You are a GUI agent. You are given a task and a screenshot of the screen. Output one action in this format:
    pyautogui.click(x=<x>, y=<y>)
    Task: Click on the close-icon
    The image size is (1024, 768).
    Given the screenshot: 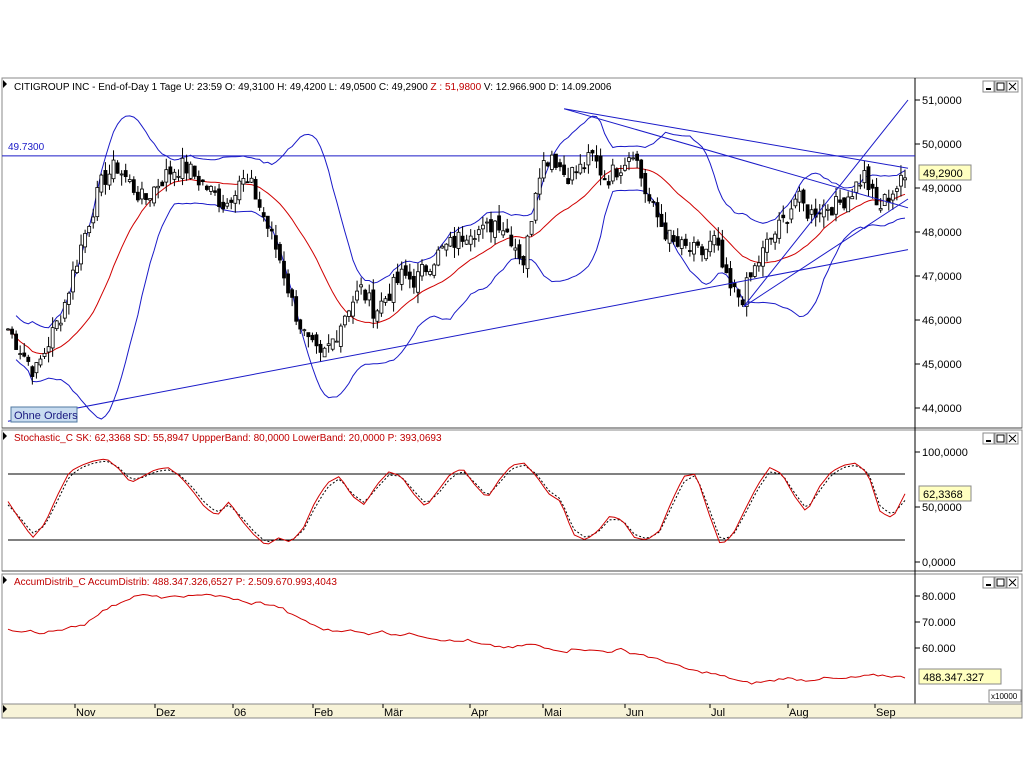 What is the action you would take?
    pyautogui.click(x=1012, y=86)
    